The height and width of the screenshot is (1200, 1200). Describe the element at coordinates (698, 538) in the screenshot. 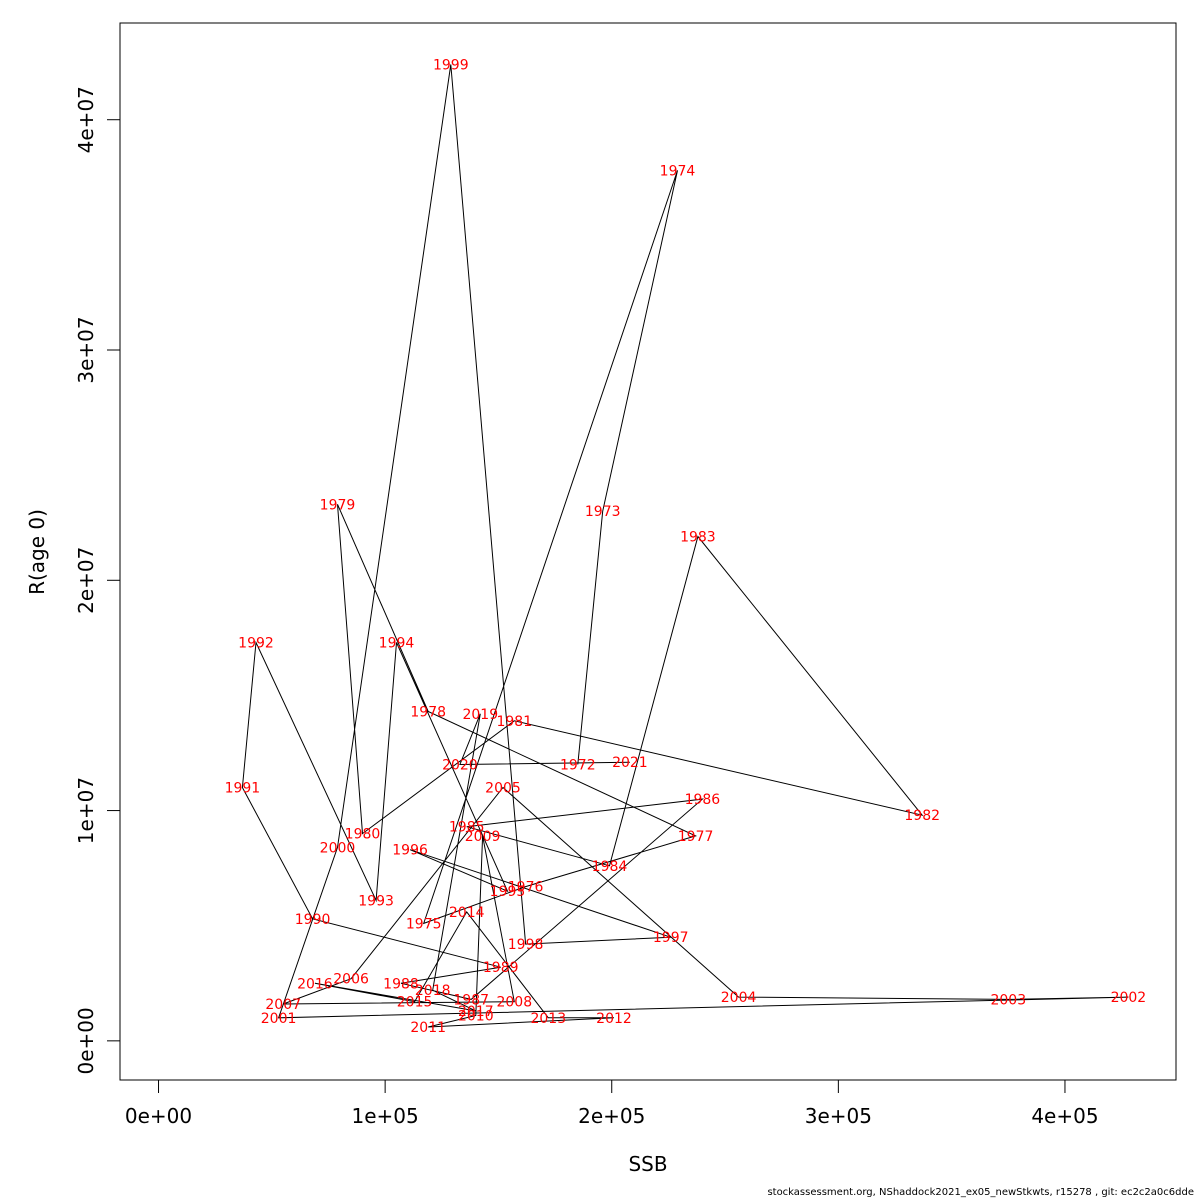

I see `point-label-1983: 1983` at that location.